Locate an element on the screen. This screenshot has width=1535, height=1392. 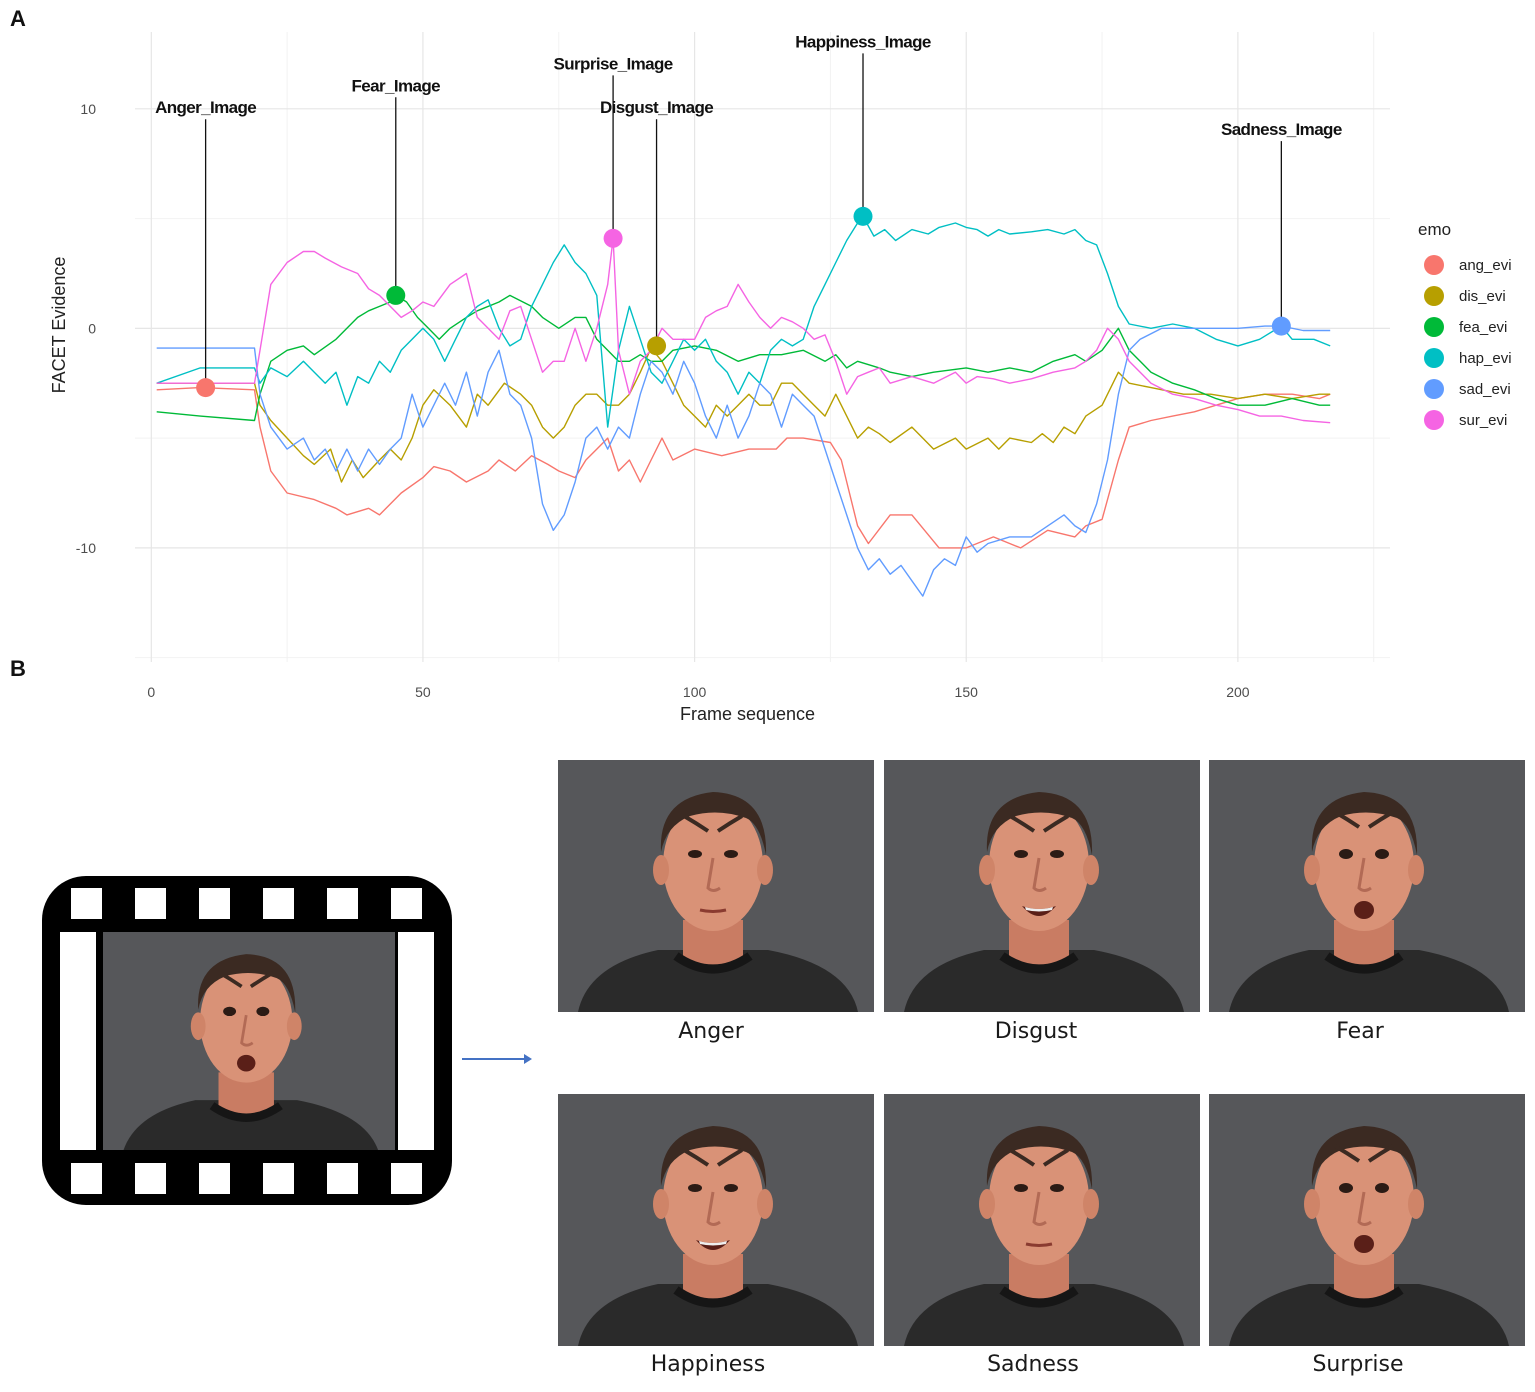
legend-key-ang_evi is located at coordinates (1434, 265).